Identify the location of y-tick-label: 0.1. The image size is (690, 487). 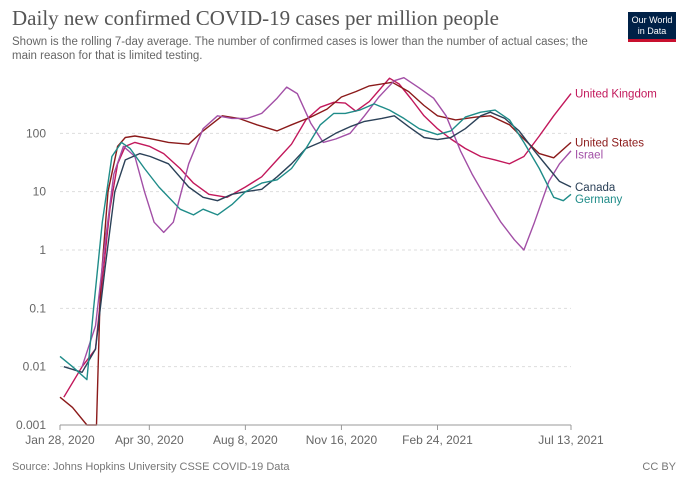
(37, 308).